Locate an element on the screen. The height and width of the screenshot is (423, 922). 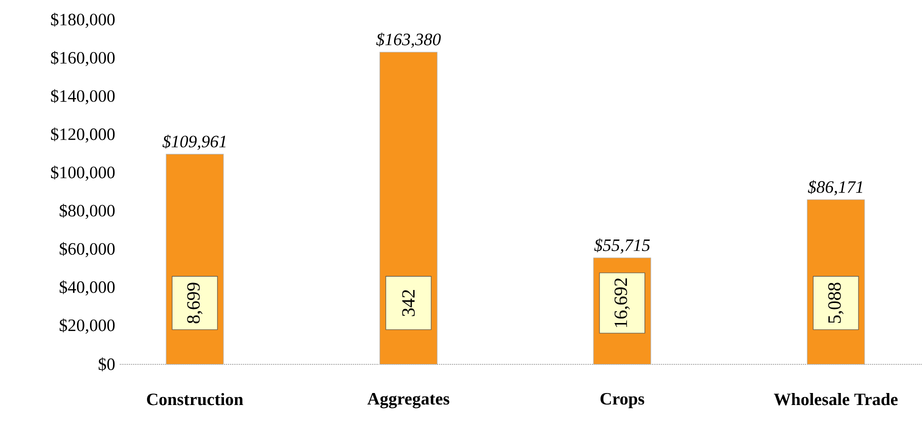
x-tick-label: Construction is located at coordinates (195, 399).